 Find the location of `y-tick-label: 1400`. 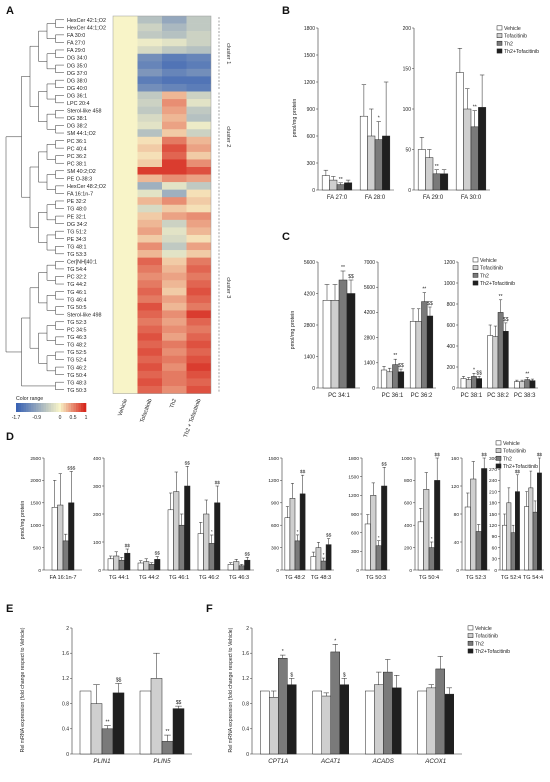

y-tick-label: 1400 is located at coordinates (369, 364).